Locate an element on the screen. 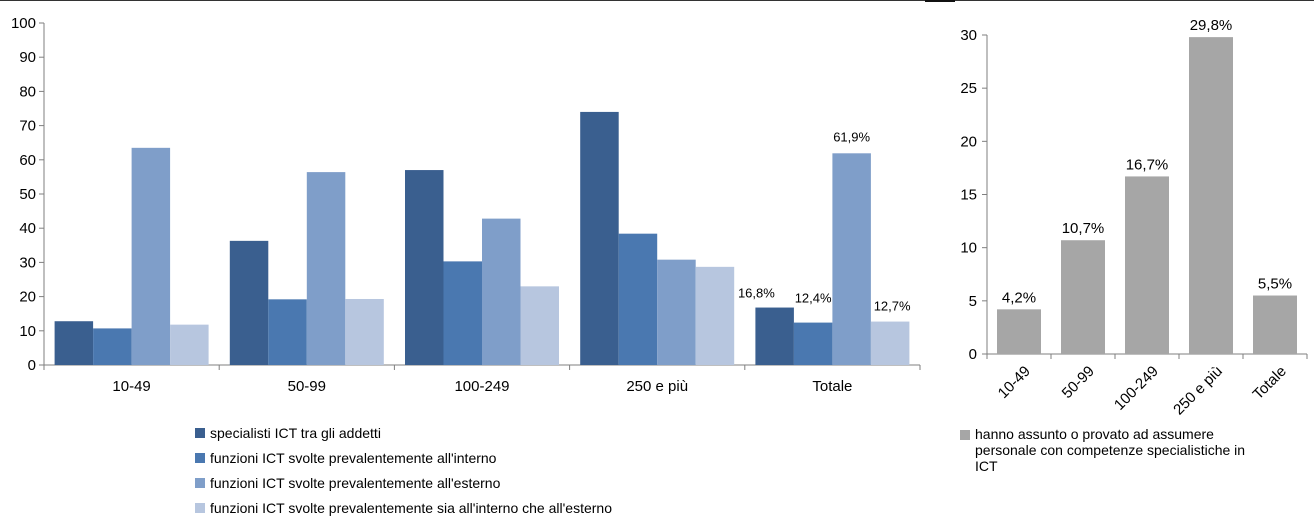 This screenshot has height=527, width=1314. legend-label-series-1: specialisti ICT tra gli addetti is located at coordinates (295, 432).